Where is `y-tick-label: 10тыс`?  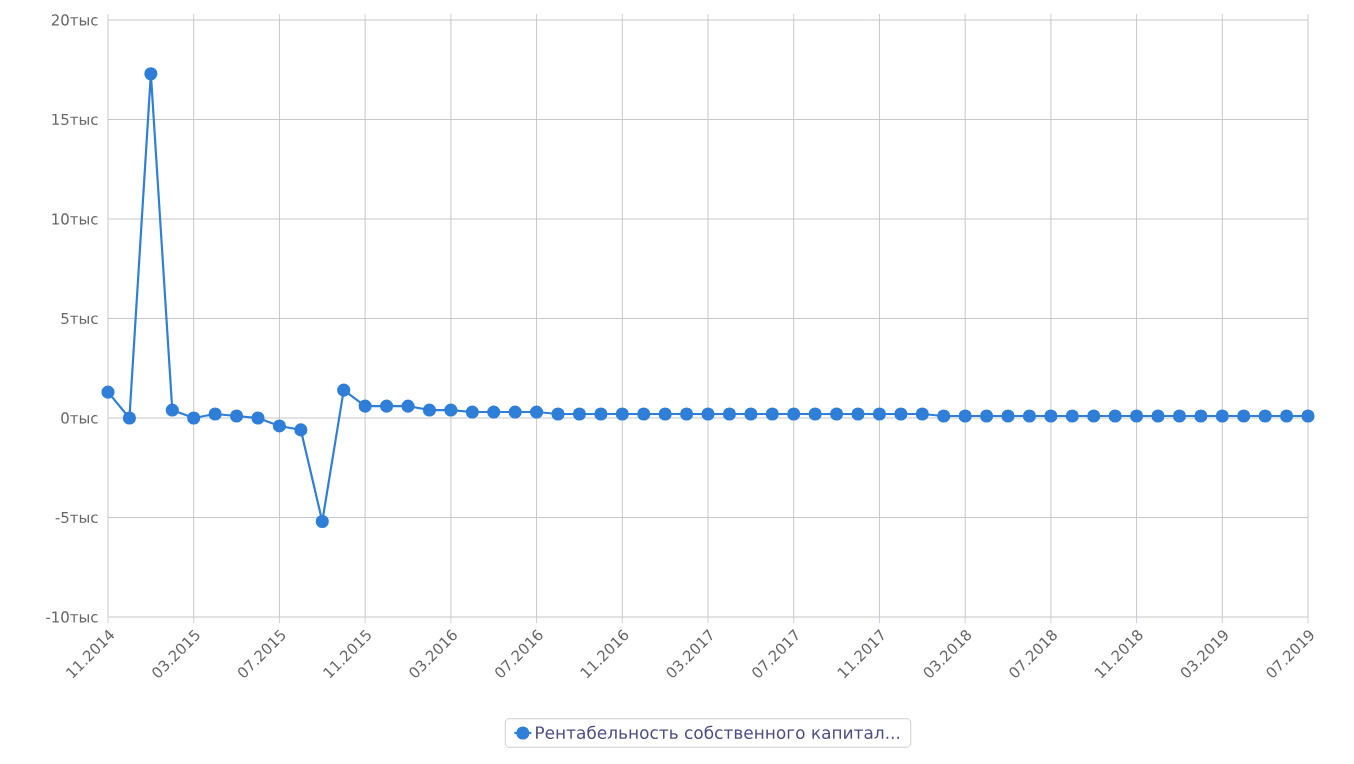
y-tick-label: 10тыс is located at coordinates (75, 219).